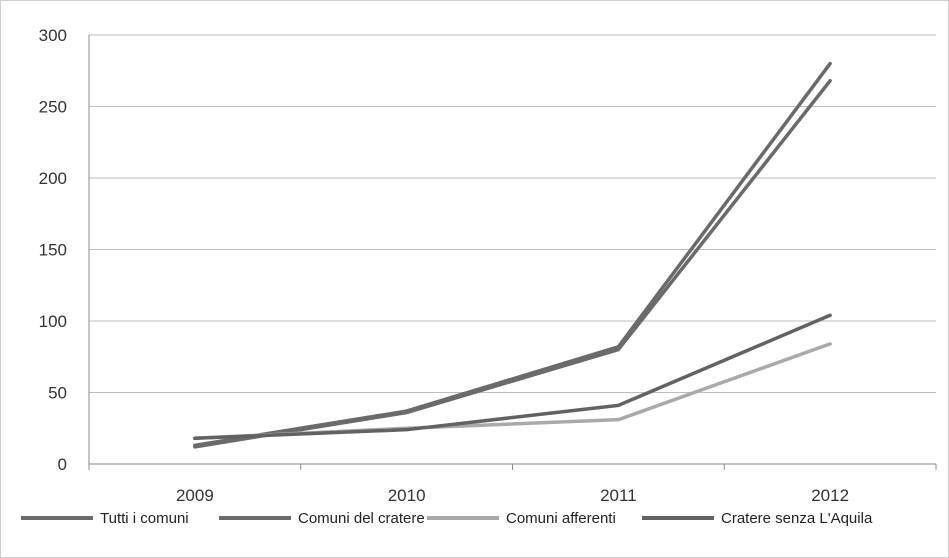 The height and width of the screenshot is (558, 949). Describe the element at coordinates (407, 495) in the screenshot. I see `x-tick-label: 2010` at that location.